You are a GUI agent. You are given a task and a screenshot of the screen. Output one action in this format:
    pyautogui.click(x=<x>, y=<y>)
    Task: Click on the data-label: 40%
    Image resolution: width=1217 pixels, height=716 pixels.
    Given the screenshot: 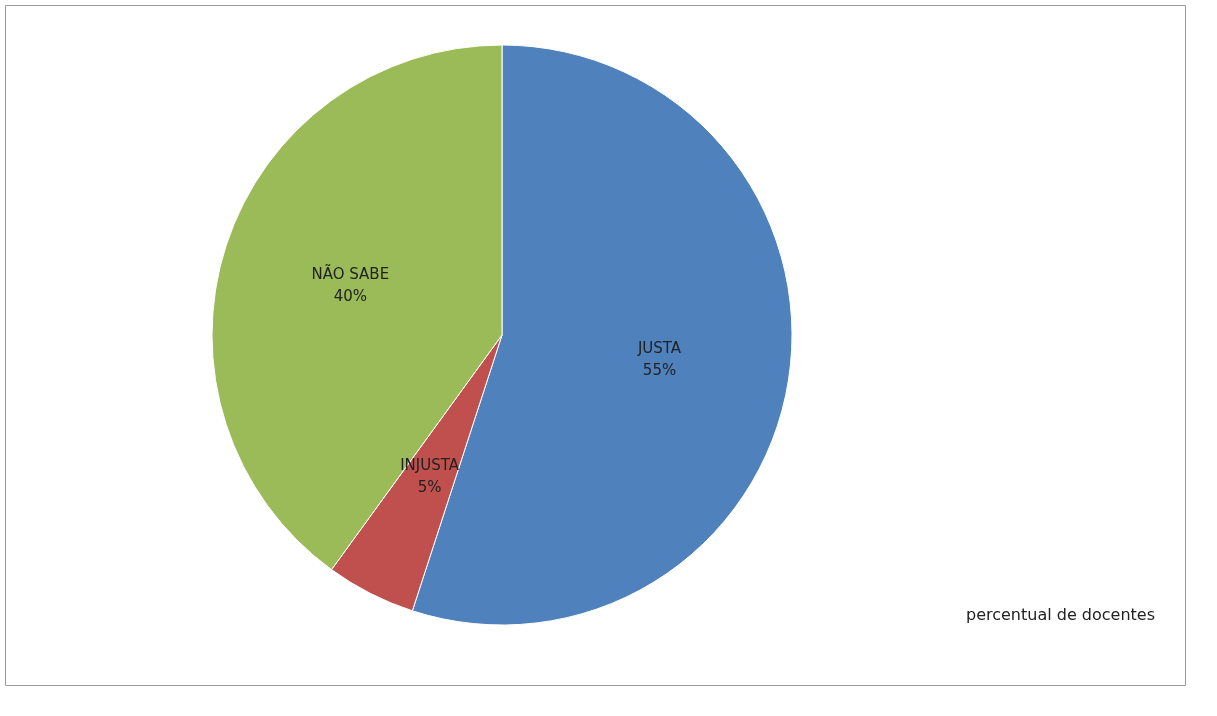 What is the action you would take?
    pyautogui.click(x=350, y=295)
    